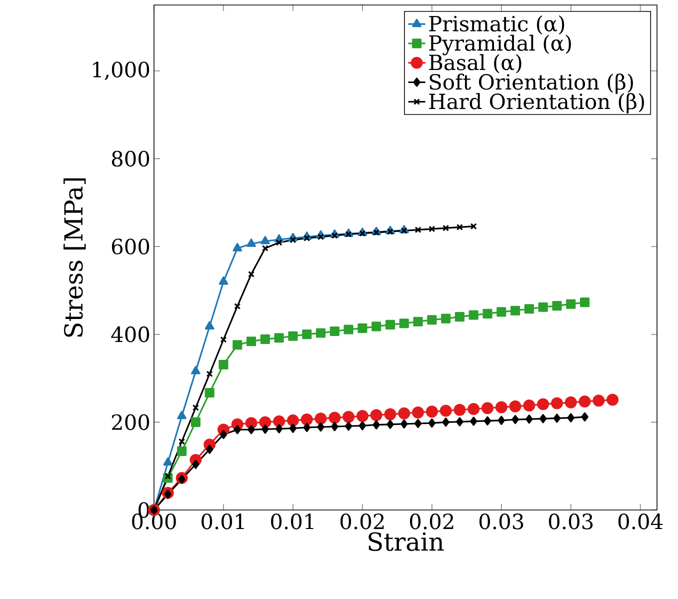 Image resolution: width=678 pixels, height=599 pixels. Describe the element at coordinates (640, 522) in the screenshot. I see `x-tick-label: 0.04` at that location.